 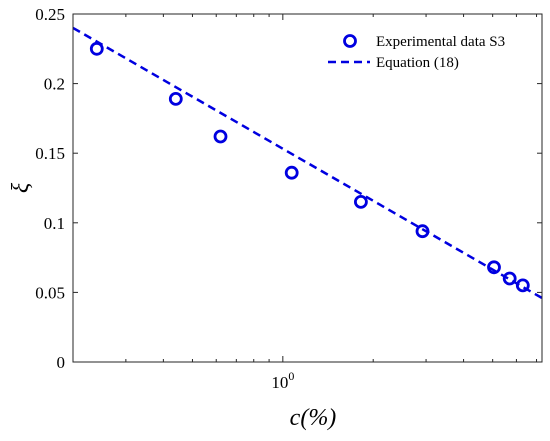 What do you see at coordinates (50, 292) in the screenshot?
I see `y-tick-label: 0.05` at bounding box center [50, 292].